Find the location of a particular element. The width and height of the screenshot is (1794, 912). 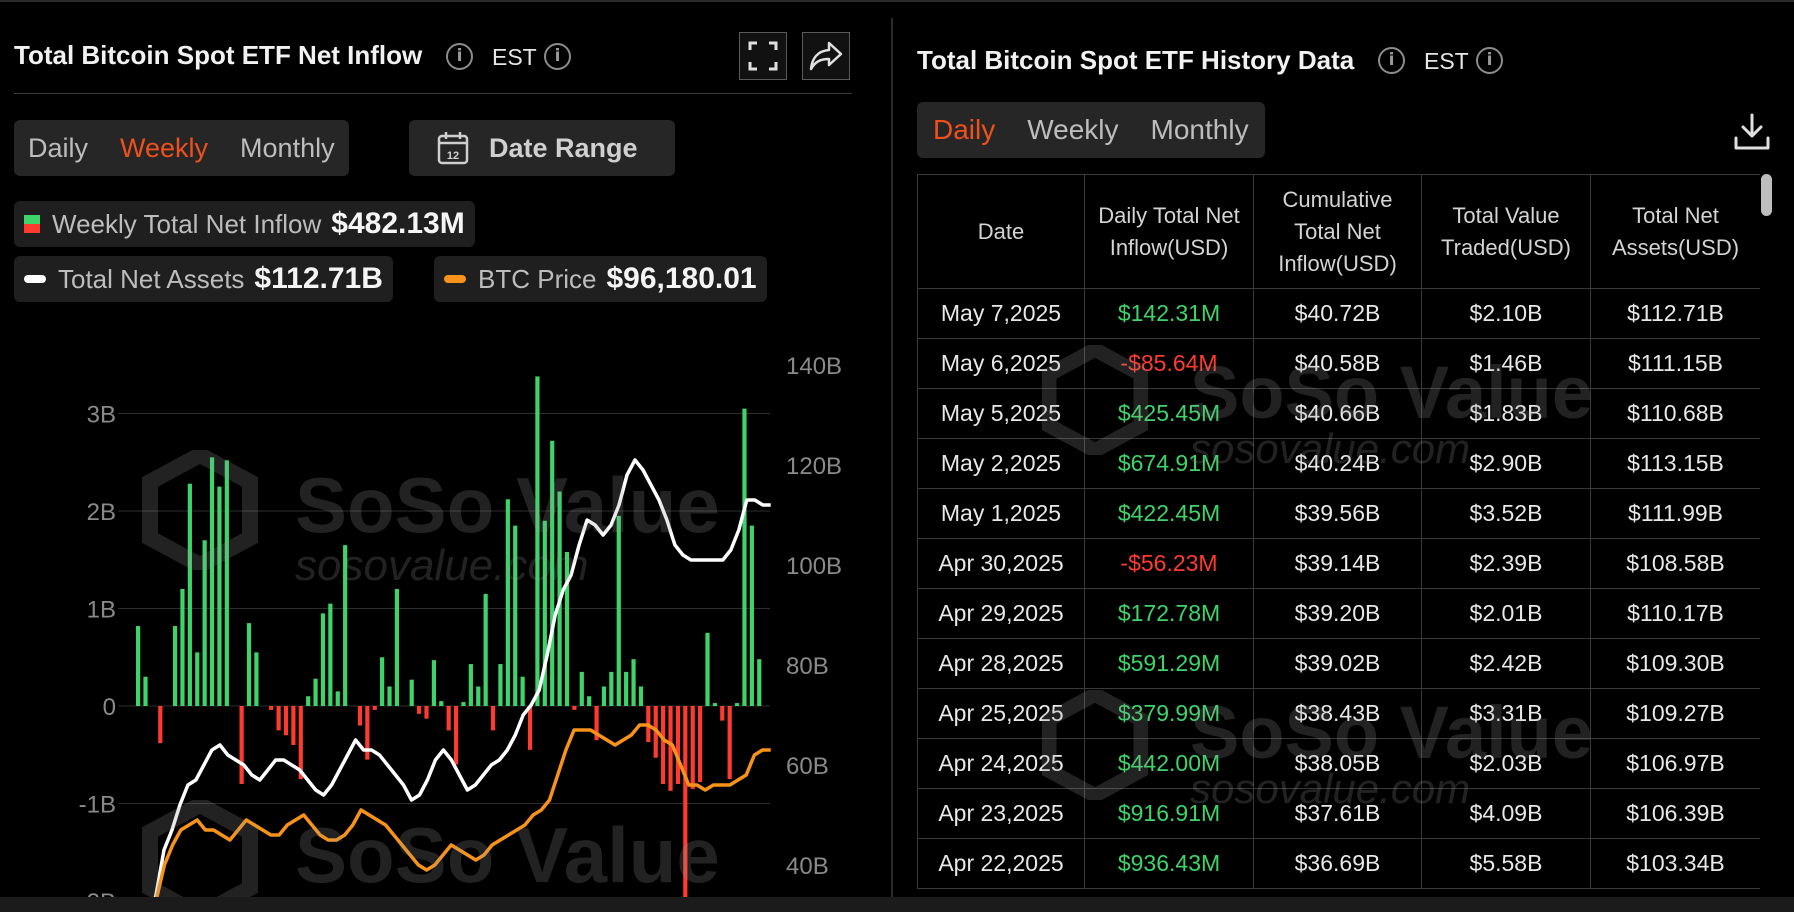

table-row: Apr 22,2025 $936.43M $36.69B $5.58B $103.34B is located at coordinates (1338, 863).